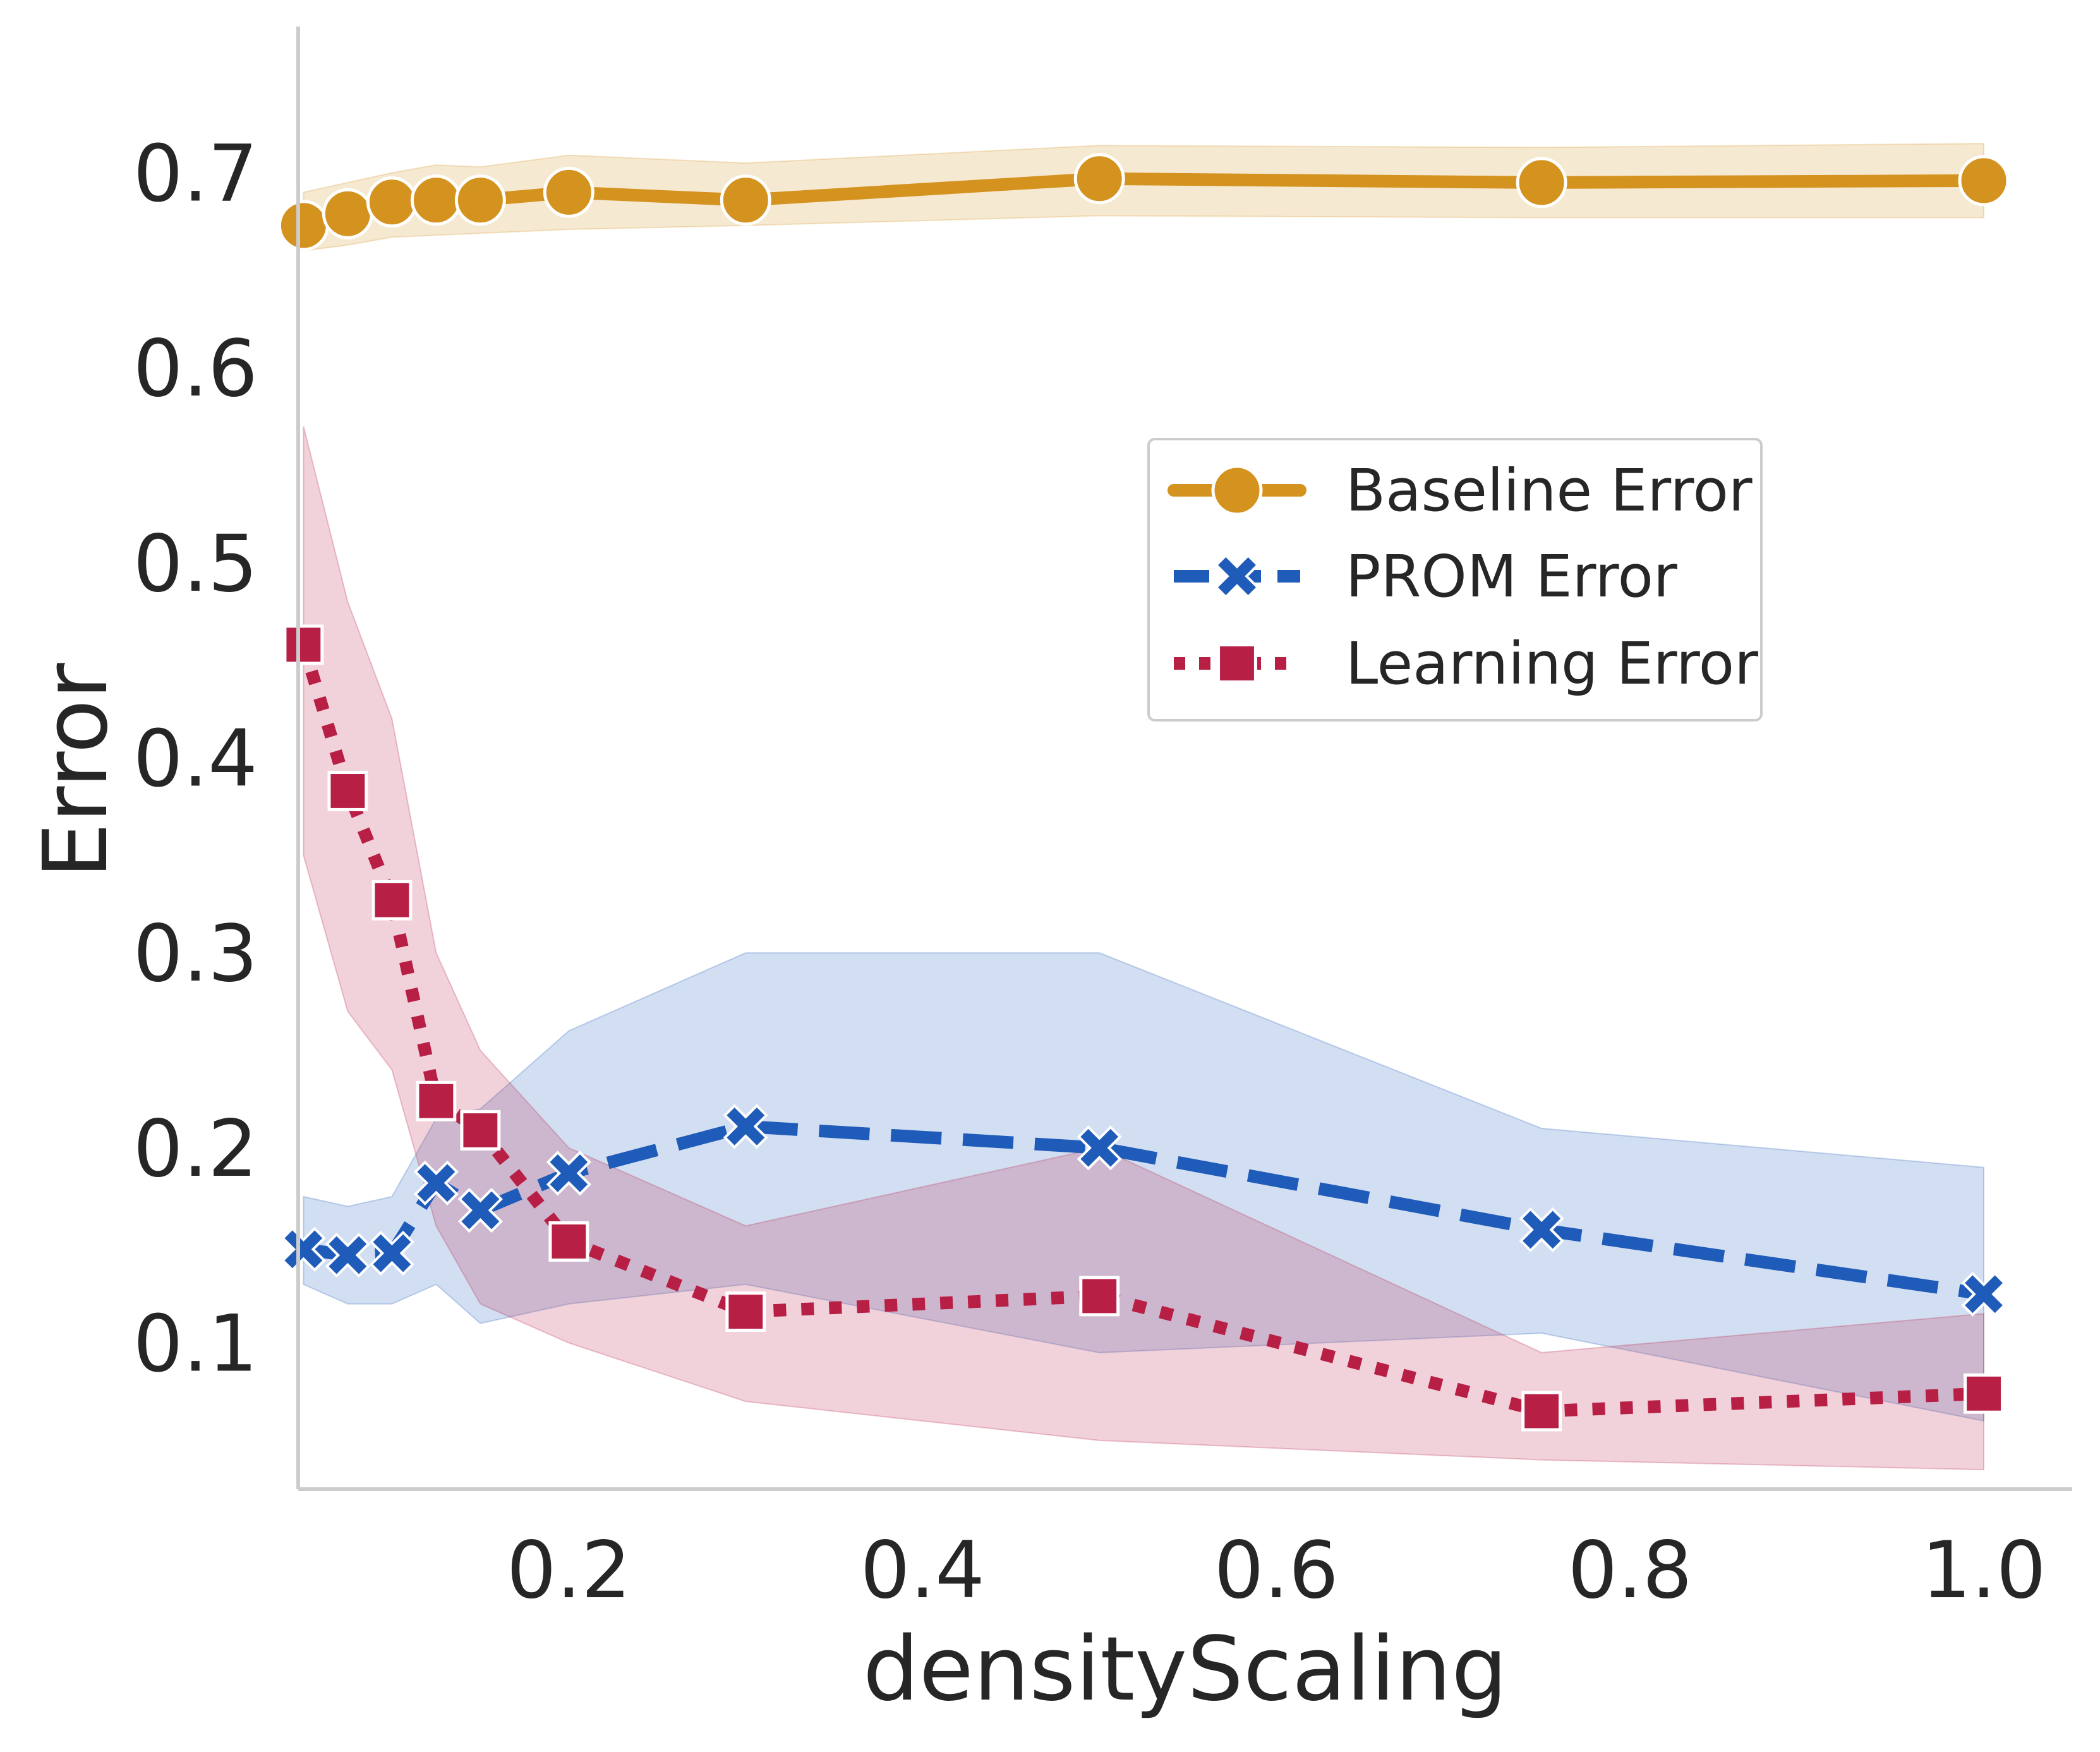 This screenshot has width=2100, height=1752. I want to click on x-tick-label: 0.4, so click(922, 1570).